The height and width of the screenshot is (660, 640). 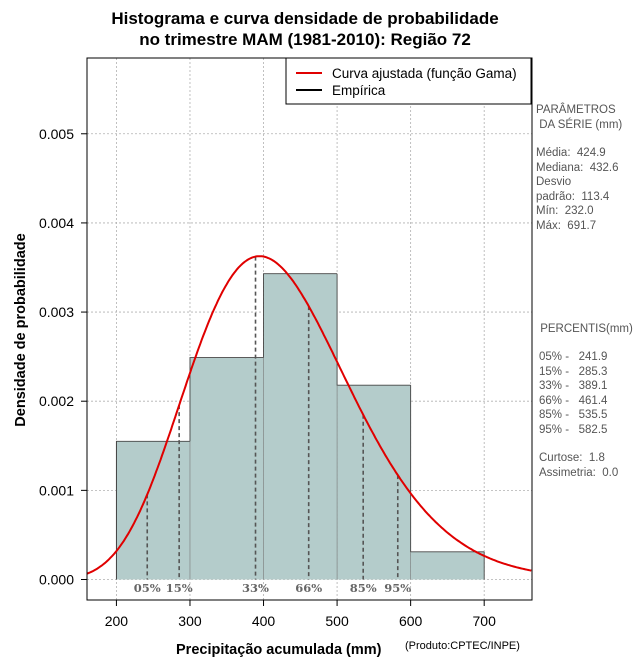 I want to click on percentile-label: 33%, so click(x=255, y=588).